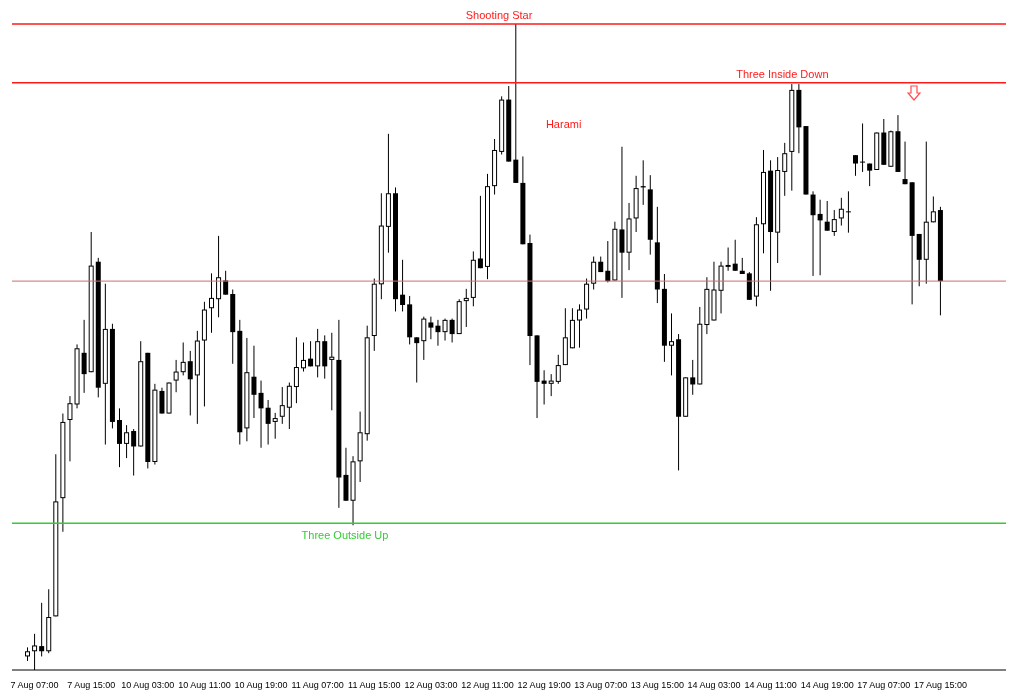  What do you see at coordinates (148, 685) in the screenshot?
I see `x-tick-label: 10 Aug 03:00` at bounding box center [148, 685].